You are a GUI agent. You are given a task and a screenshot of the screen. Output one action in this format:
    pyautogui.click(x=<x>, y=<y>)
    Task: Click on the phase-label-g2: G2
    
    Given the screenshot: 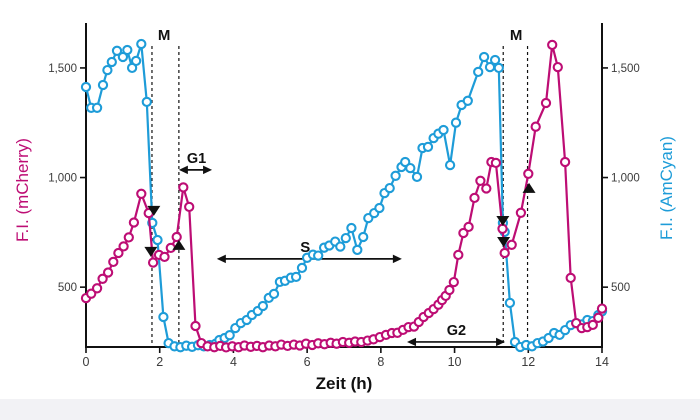 What is the action you would take?
    pyautogui.click(x=456, y=331)
    